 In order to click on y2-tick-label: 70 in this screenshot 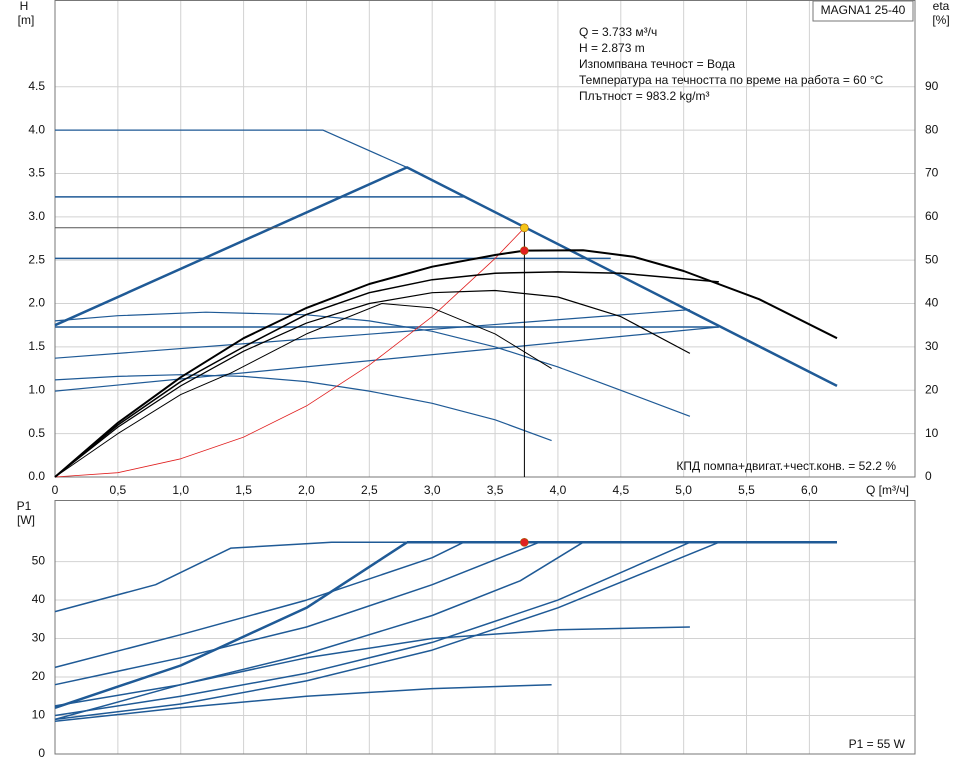, I will do `click(932, 173)`.